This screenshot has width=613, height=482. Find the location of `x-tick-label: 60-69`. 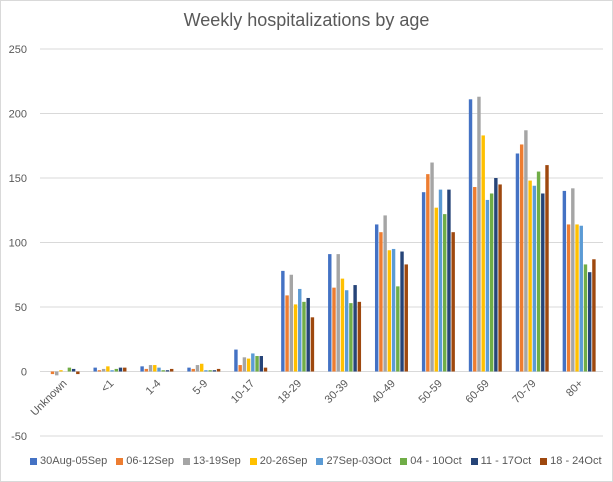

x-tick-label: 60-69 is located at coordinates (477, 392).